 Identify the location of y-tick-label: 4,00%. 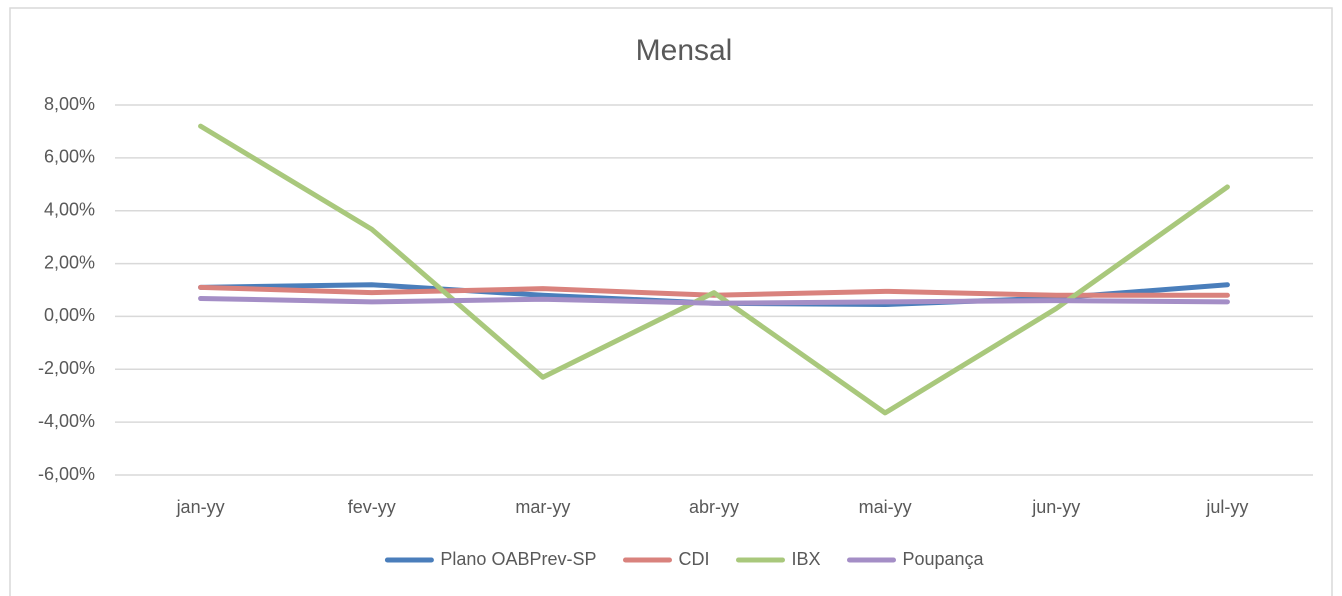
(69, 209).